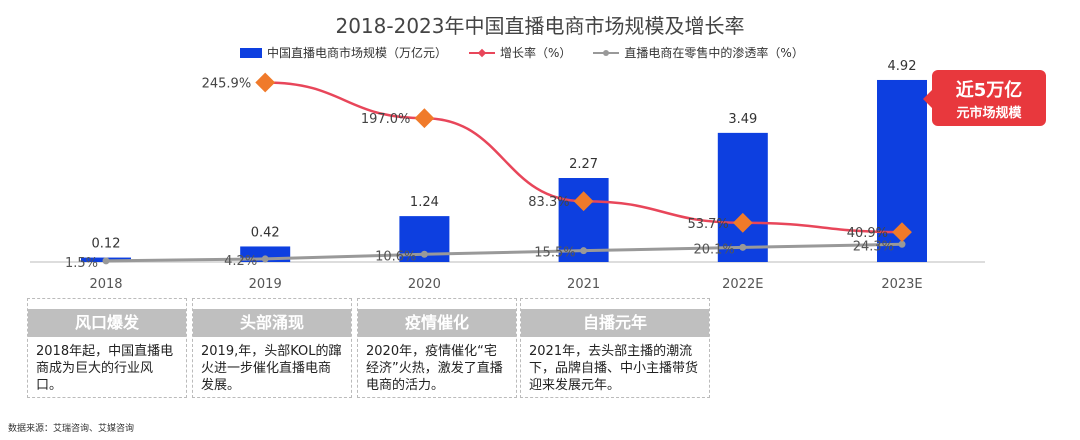 The width and height of the screenshot is (1080, 440). I want to click on timeline-heading: 头部涌现, so click(272, 323).